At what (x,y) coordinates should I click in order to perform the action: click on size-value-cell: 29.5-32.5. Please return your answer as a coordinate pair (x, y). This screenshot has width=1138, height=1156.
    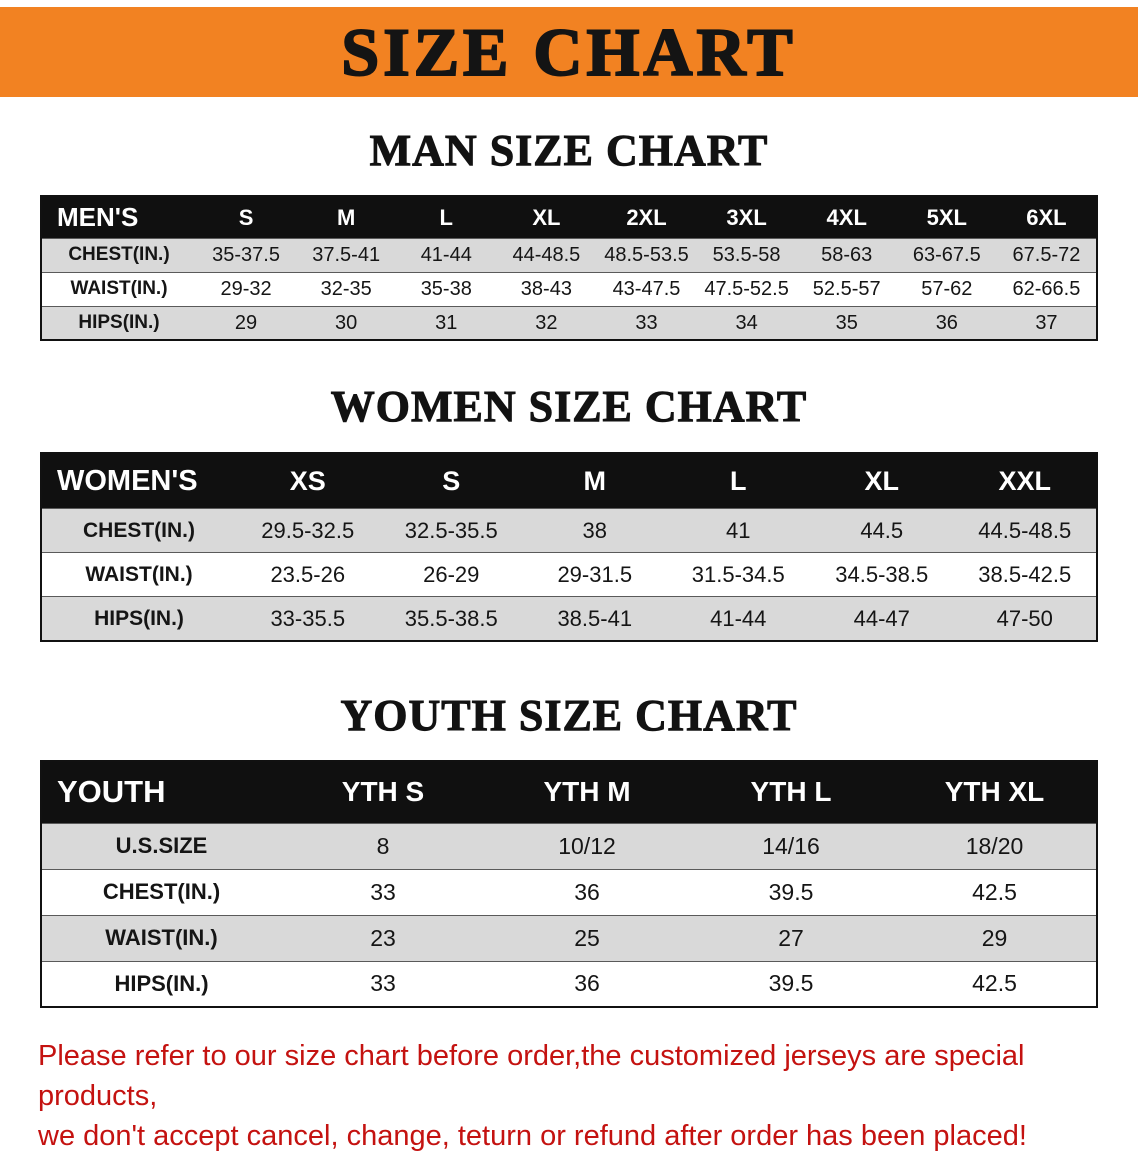
    Looking at the image, I should click on (308, 530).